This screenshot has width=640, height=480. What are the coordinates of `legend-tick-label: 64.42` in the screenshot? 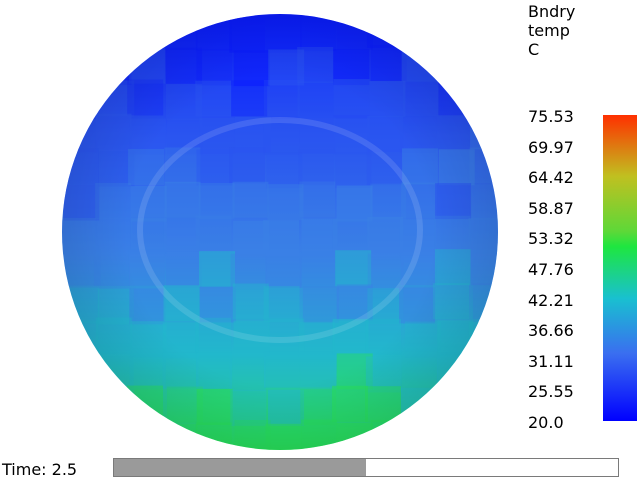 It's located at (551, 178).